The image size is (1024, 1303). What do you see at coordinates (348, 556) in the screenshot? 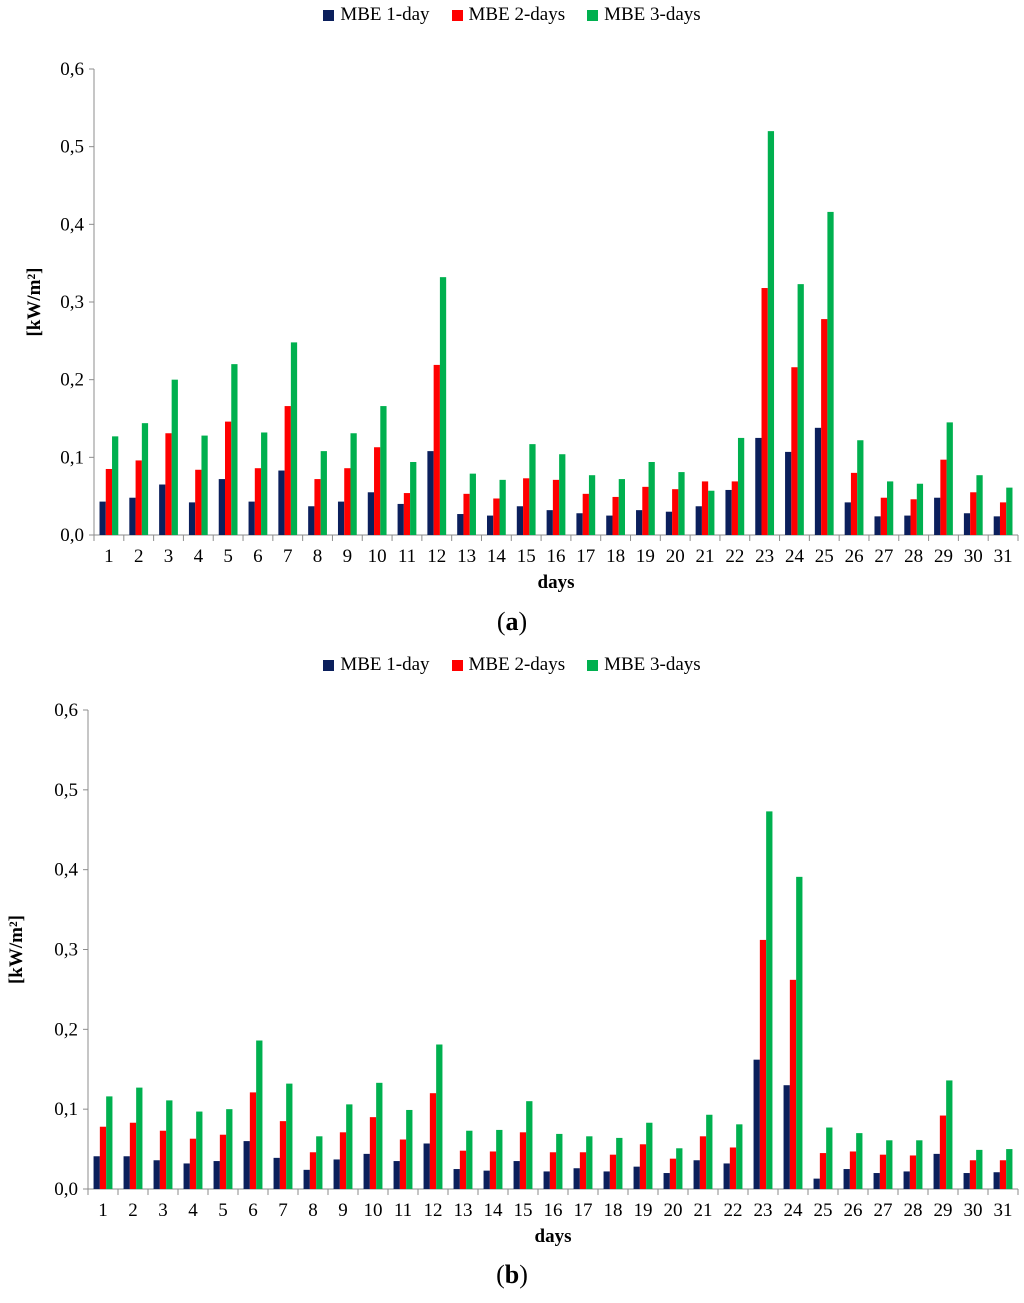
I see `x-tick-label: 9` at bounding box center [348, 556].